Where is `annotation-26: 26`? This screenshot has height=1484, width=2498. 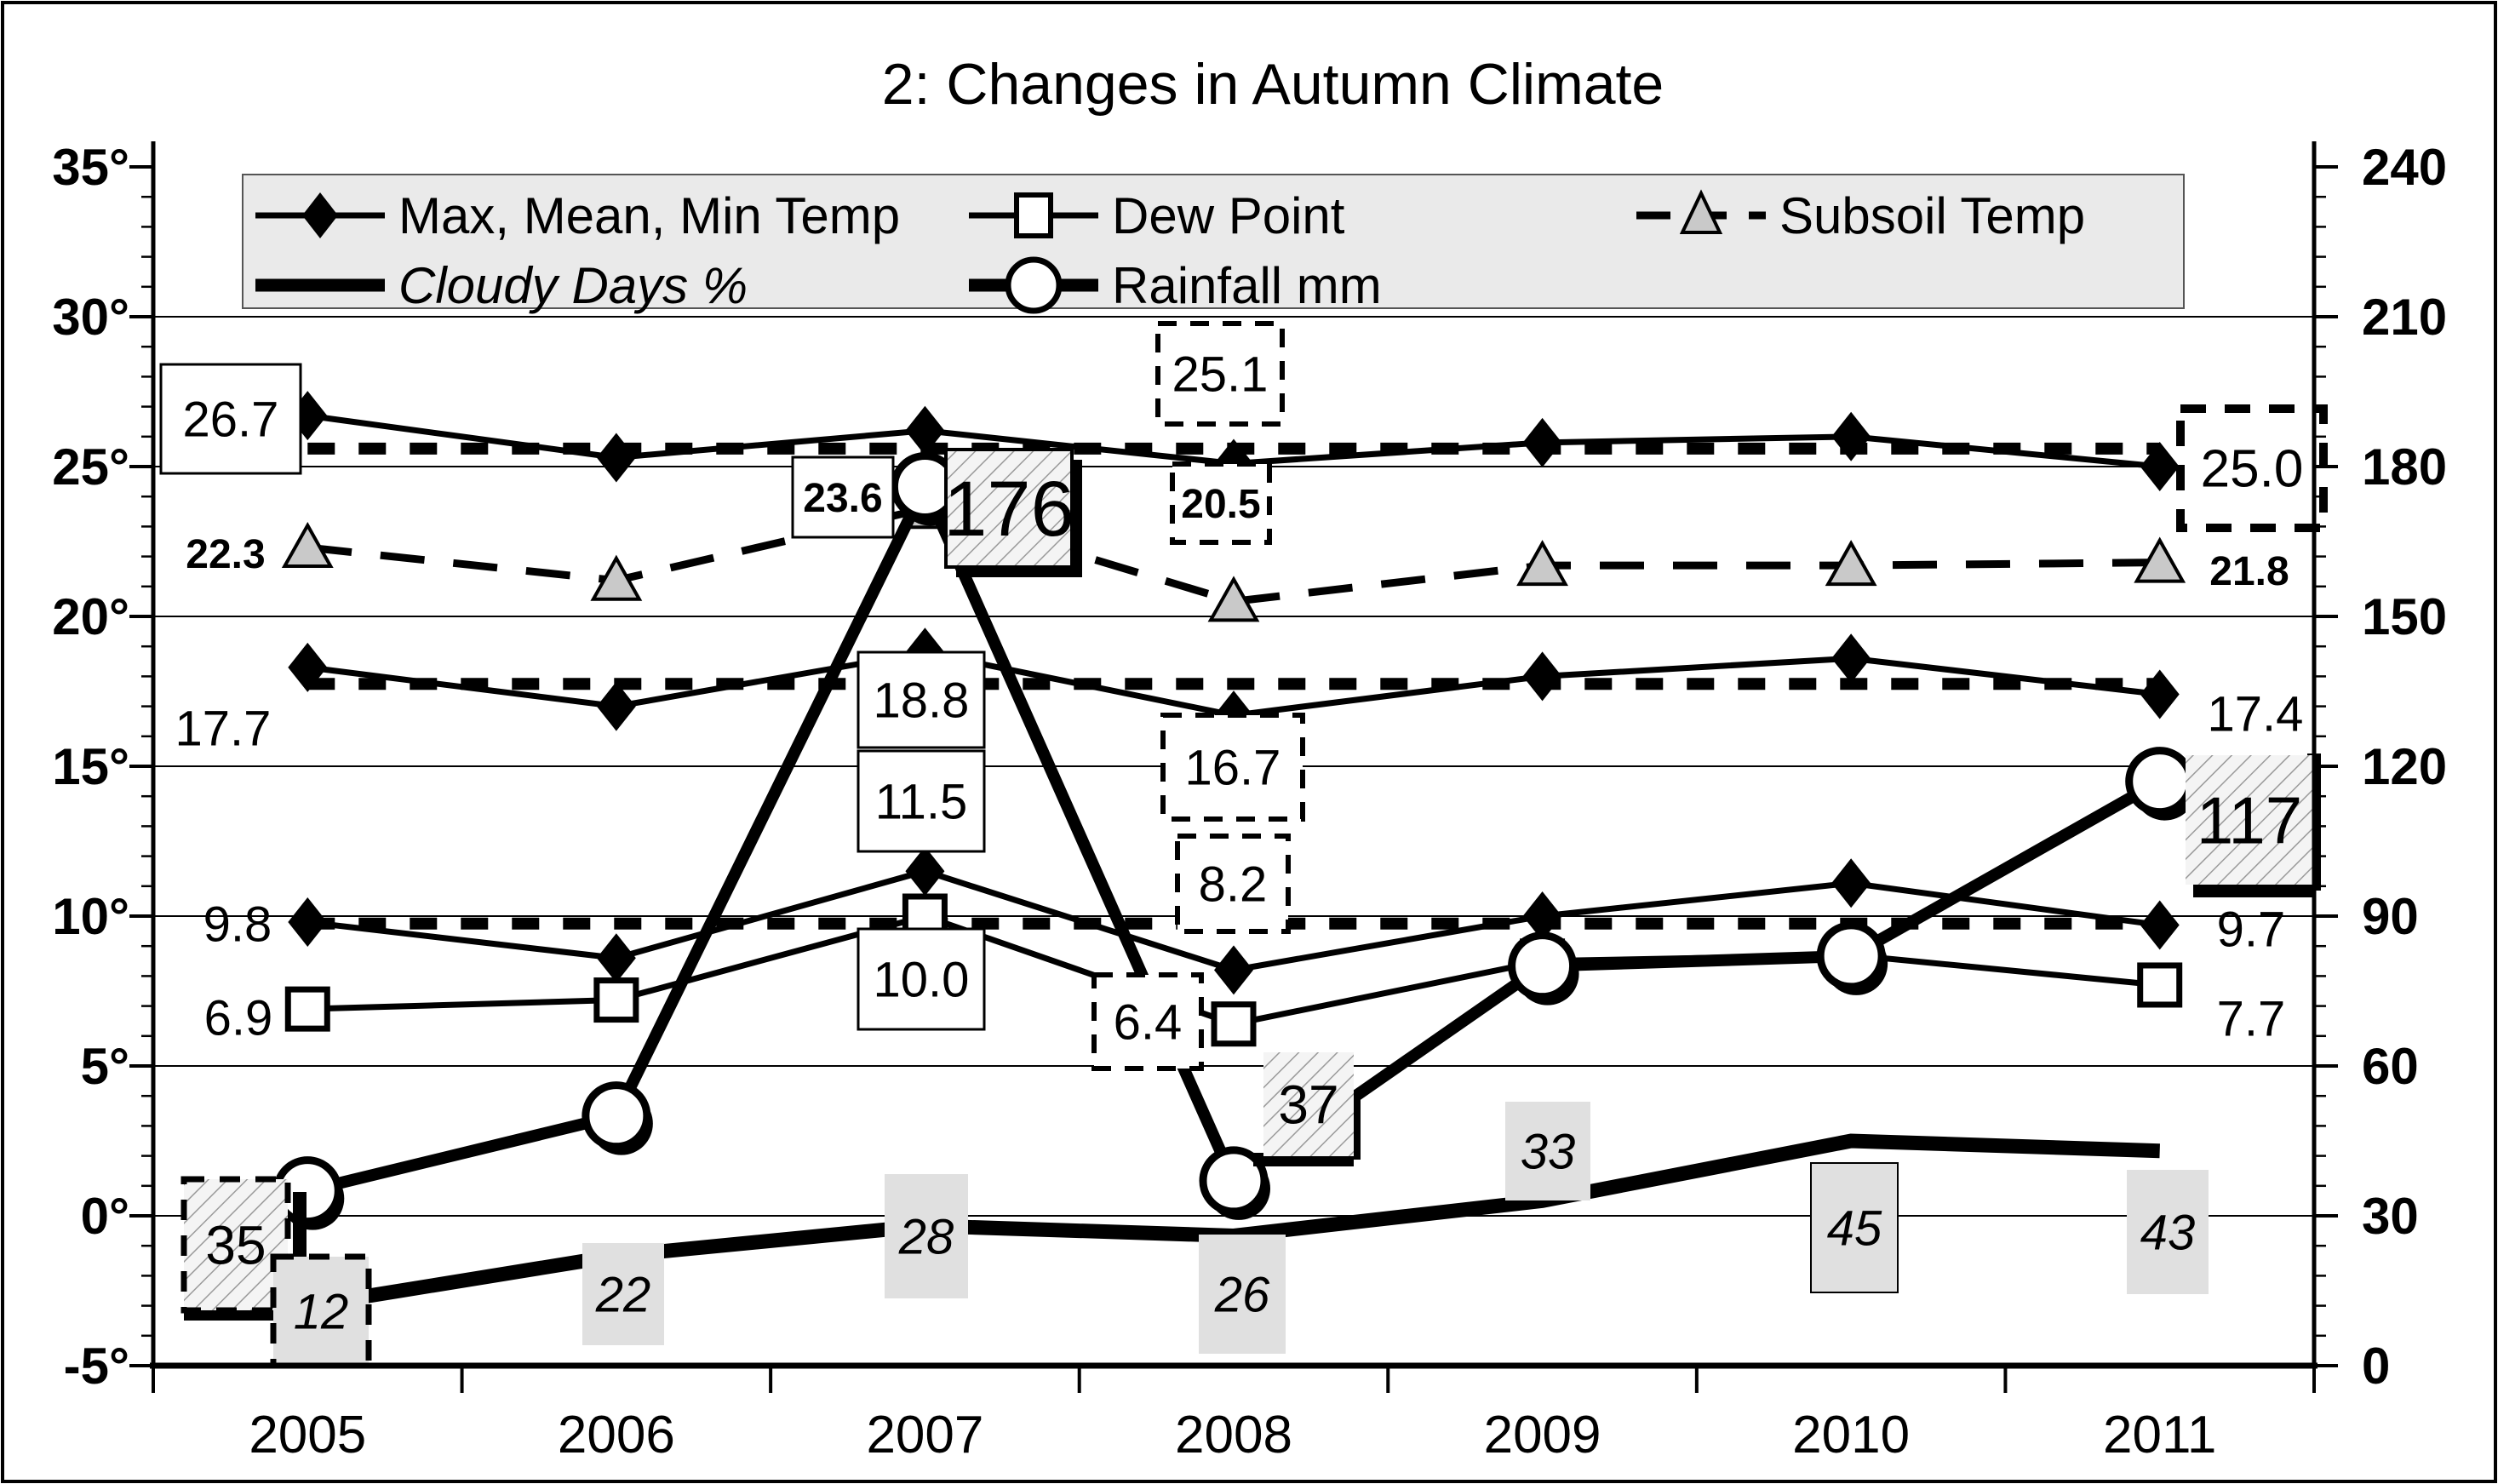 annotation-26: 26 is located at coordinates (1242, 1295).